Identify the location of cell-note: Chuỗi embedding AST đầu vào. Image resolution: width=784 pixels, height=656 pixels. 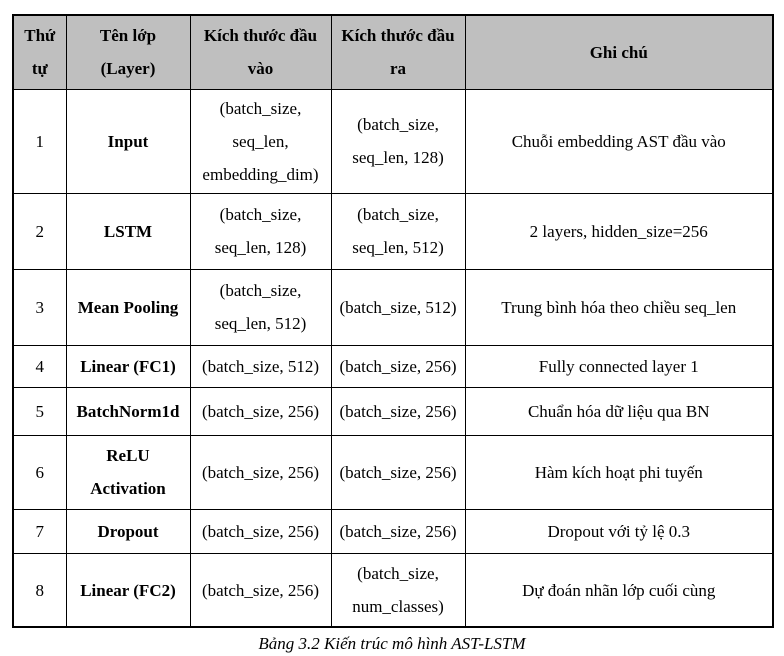
(619, 141).